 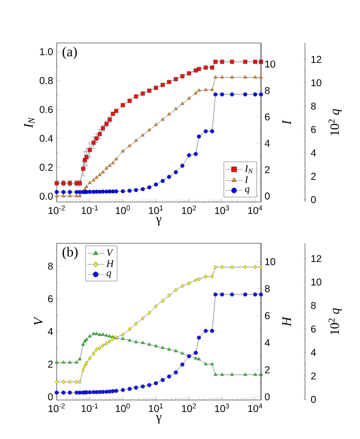 What do you see at coordinates (246, 179) in the screenshot?
I see `legend-label: I` at bounding box center [246, 179].